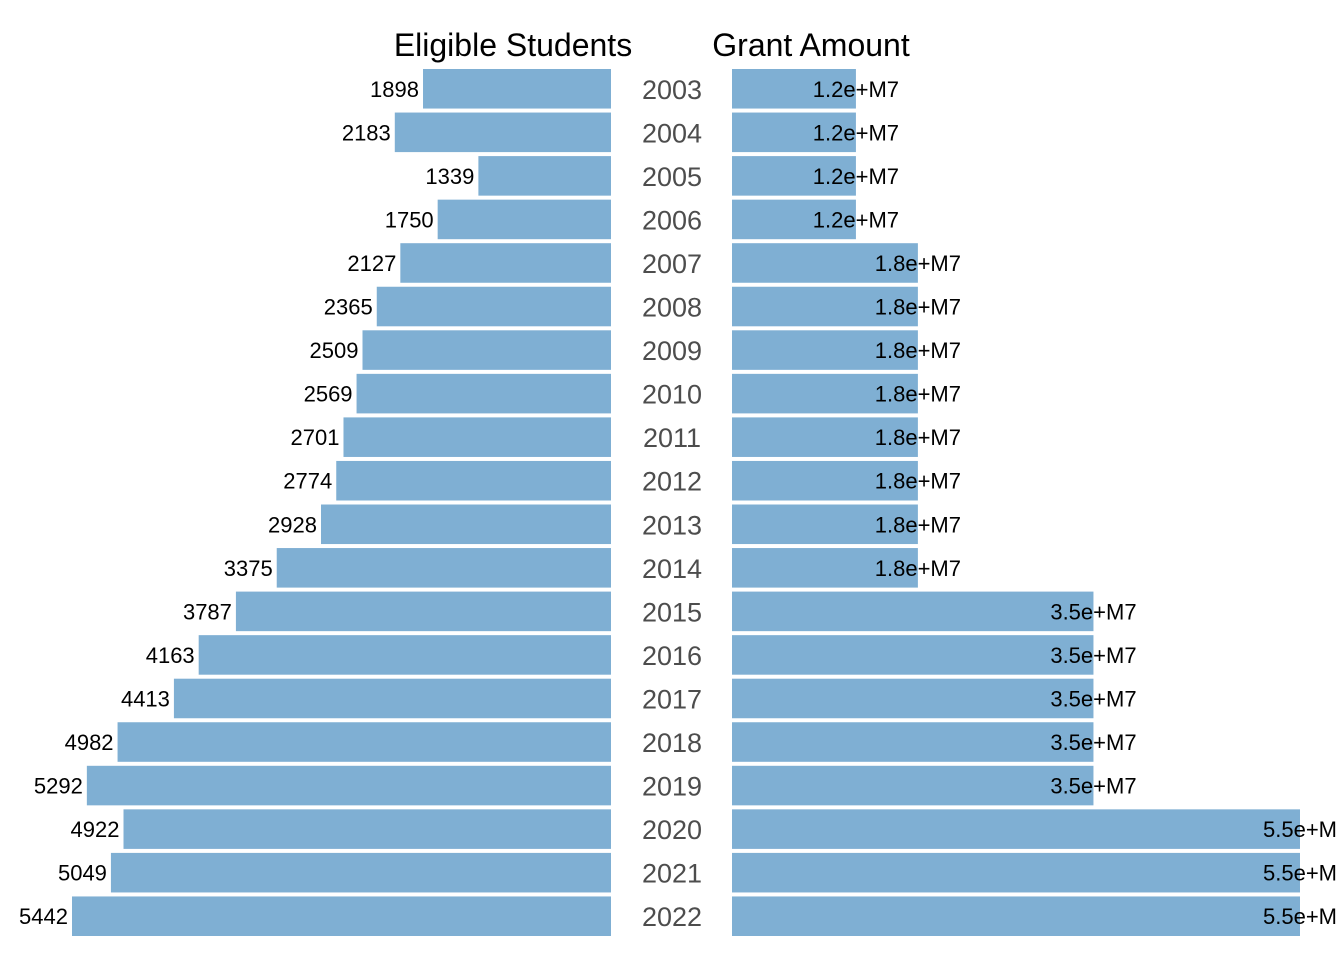  What do you see at coordinates (483, 393) in the screenshot?
I see `eligible-students-bar-2010` at bounding box center [483, 393].